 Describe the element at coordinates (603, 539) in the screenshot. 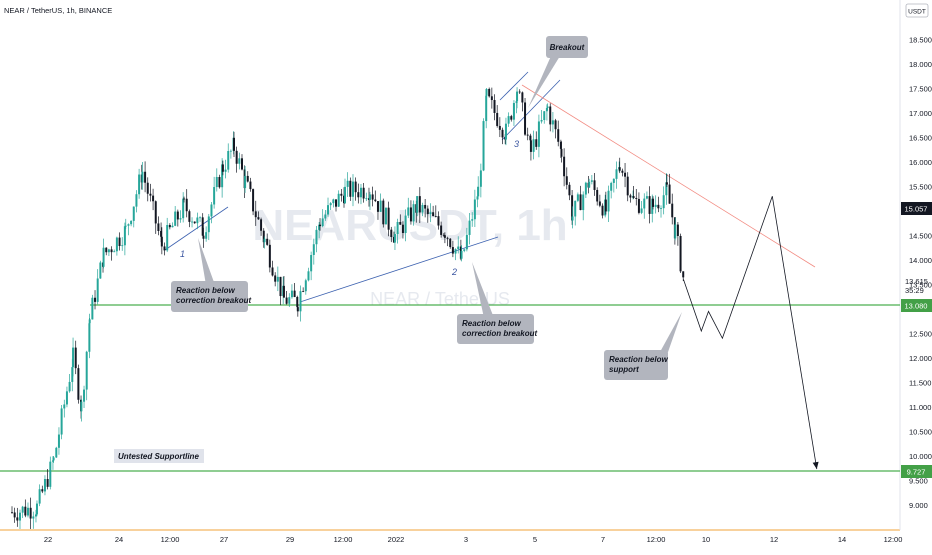

I see `x-tick-label: 7` at that location.